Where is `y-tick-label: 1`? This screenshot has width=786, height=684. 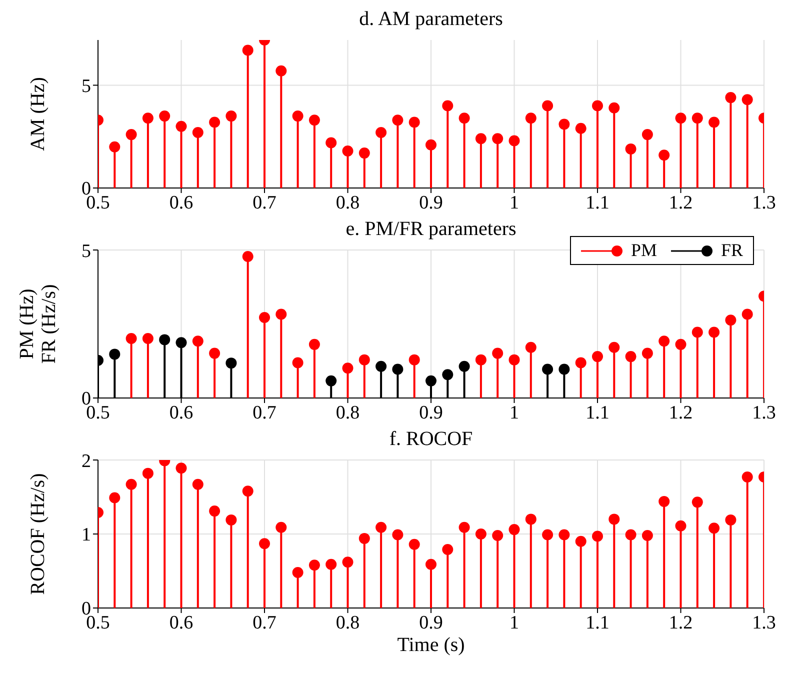
y-tick-label: 1 is located at coordinates (86, 535).